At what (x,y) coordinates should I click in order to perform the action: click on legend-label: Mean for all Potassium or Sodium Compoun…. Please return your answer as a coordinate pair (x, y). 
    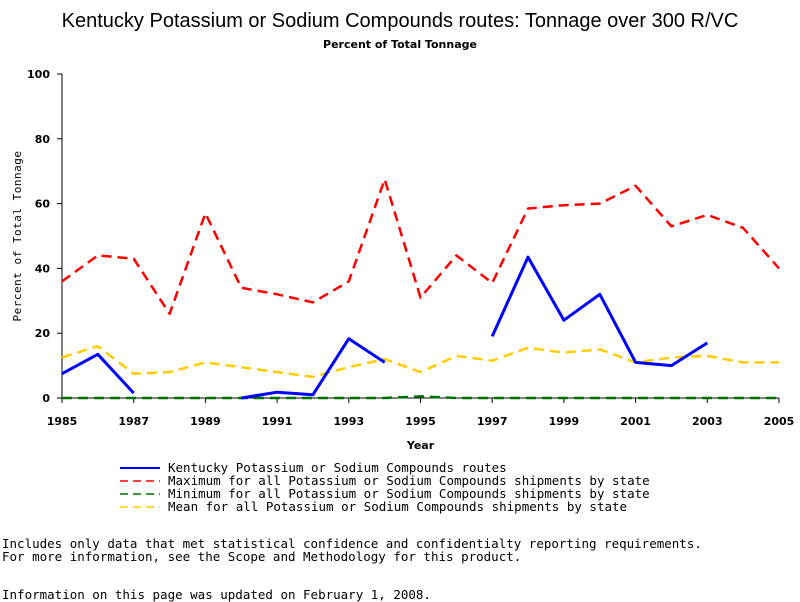
    Looking at the image, I should click on (397, 506).